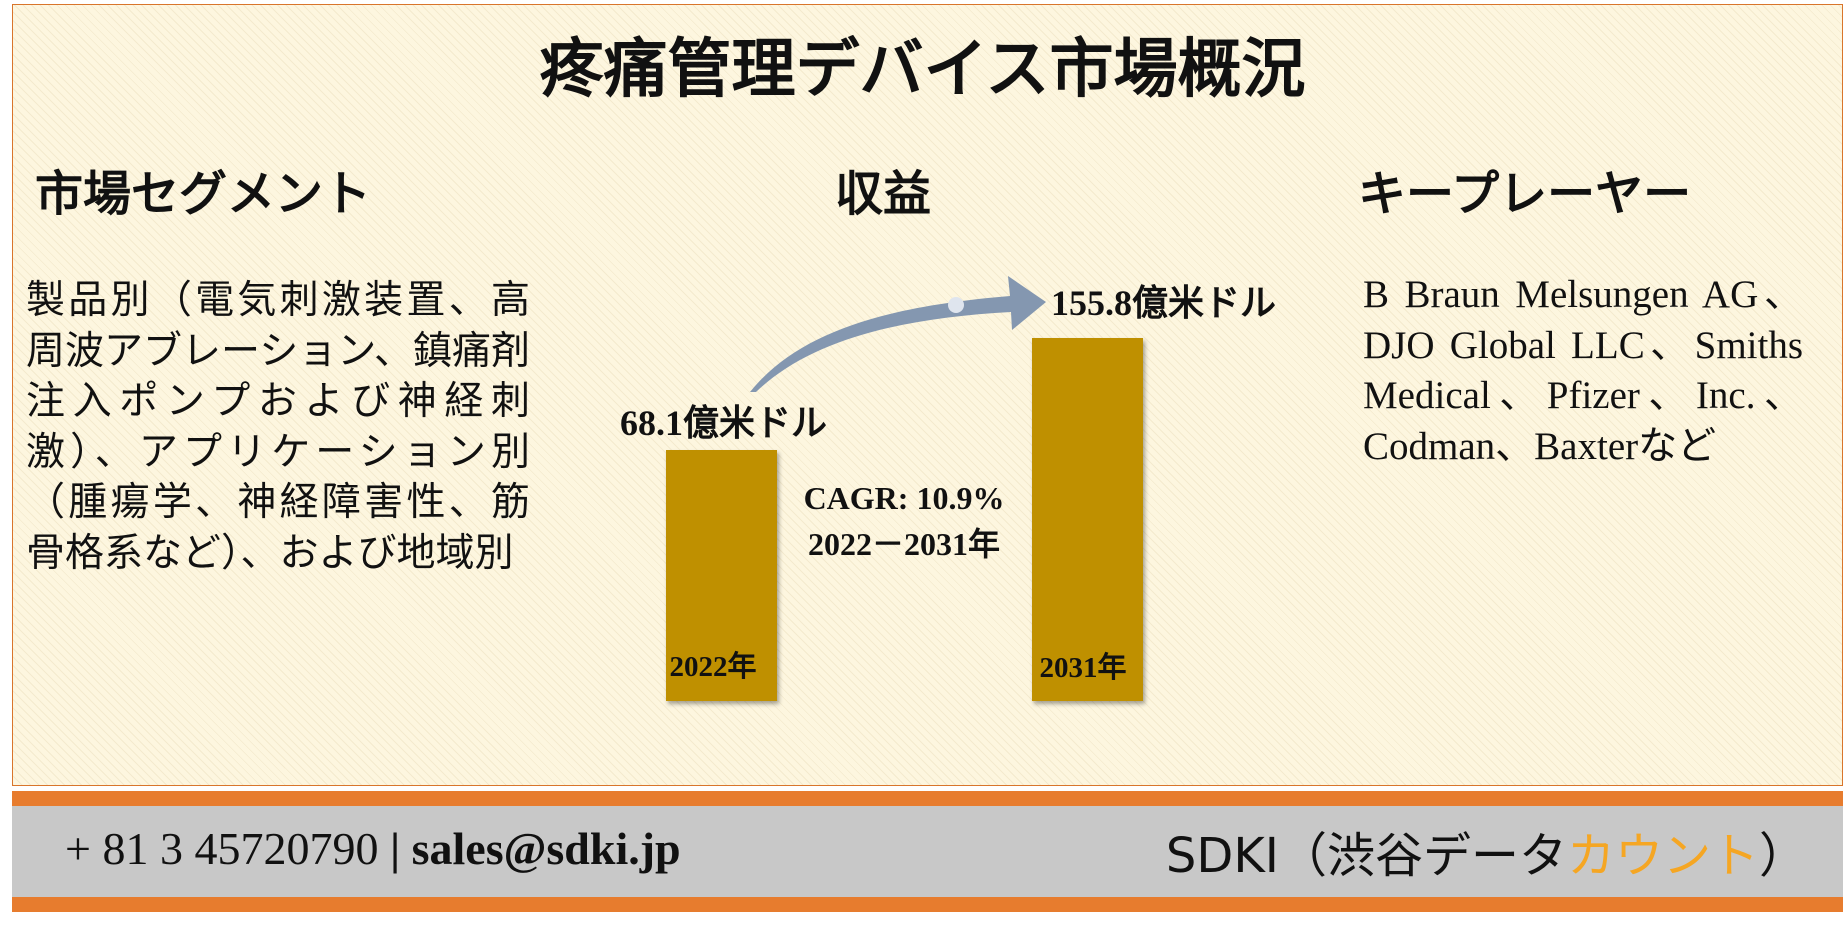 The height and width of the screenshot is (929, 1845). What do you see at coordinates (1164, 303) in the screenshot?
I see `end-value: 155.8億米ドル` at bounding box center [1164, 303].